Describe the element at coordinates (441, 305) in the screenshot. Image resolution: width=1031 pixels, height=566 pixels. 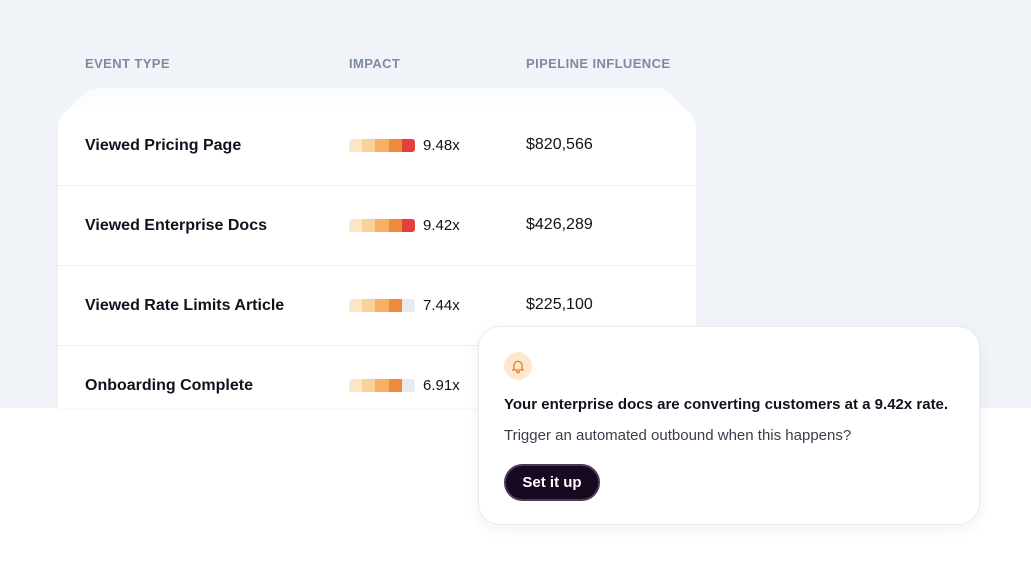
I see `impact-value: 7.44x` at that location.